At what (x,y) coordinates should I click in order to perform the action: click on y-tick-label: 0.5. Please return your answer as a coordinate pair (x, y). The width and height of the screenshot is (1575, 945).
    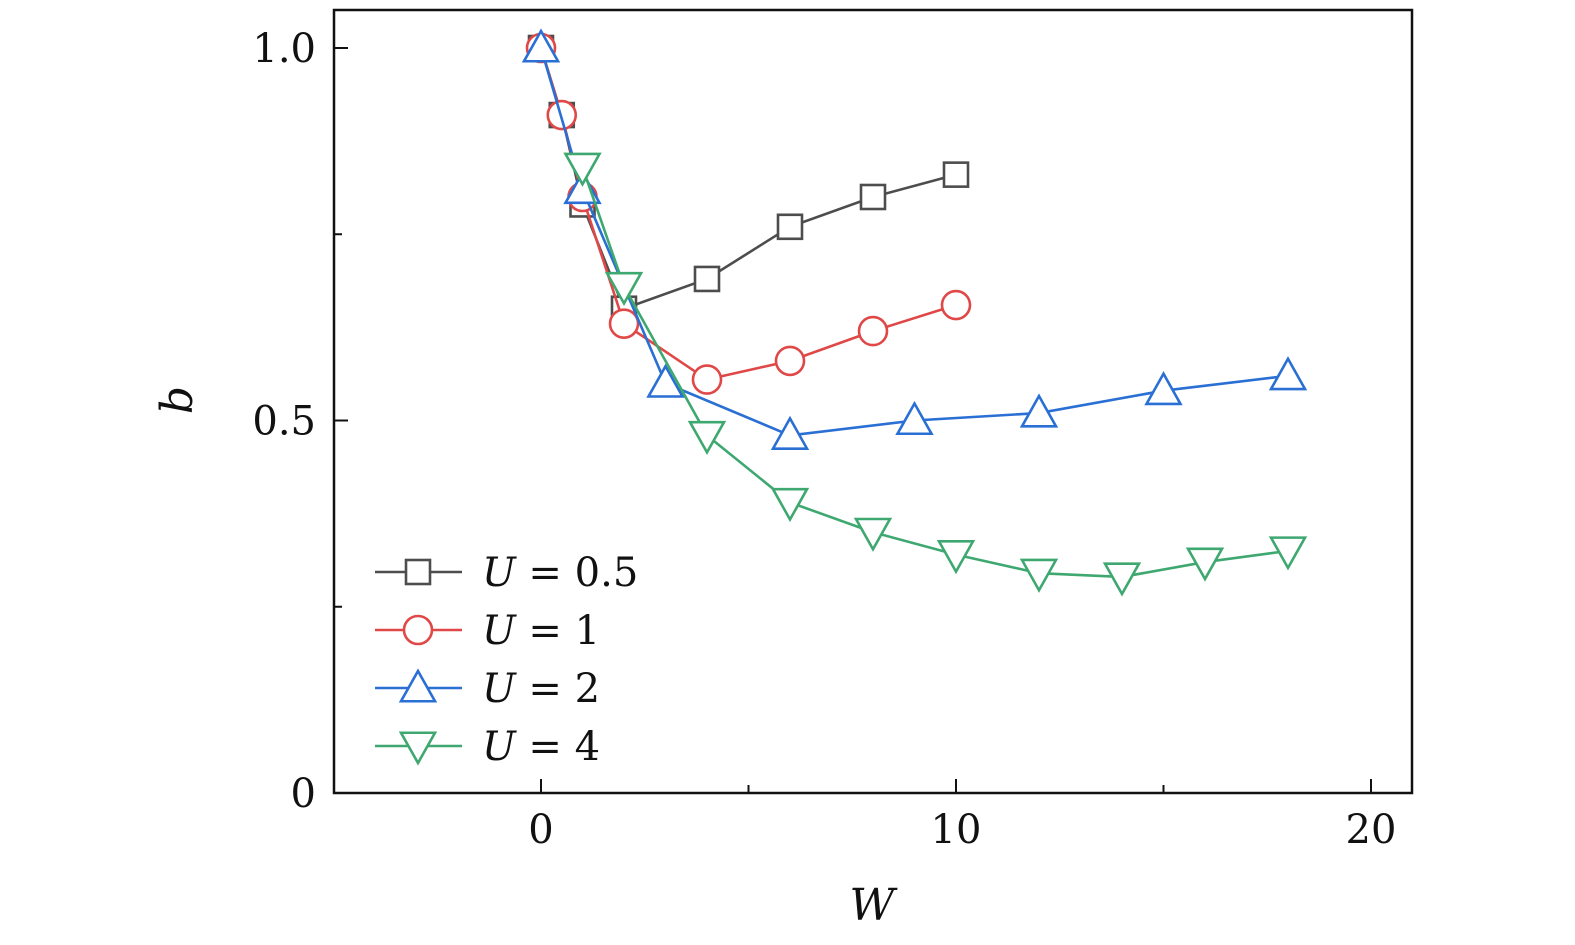
    Looking at the image, I should click on (284, 422).